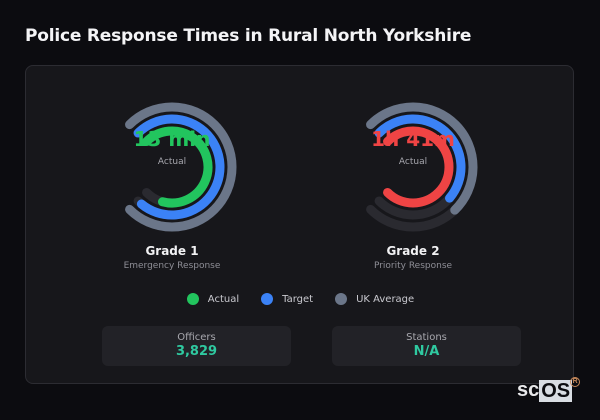 This screenshot has width=600, height=420. I want to click on scos-logo: sc OS R, so click(549, 389).